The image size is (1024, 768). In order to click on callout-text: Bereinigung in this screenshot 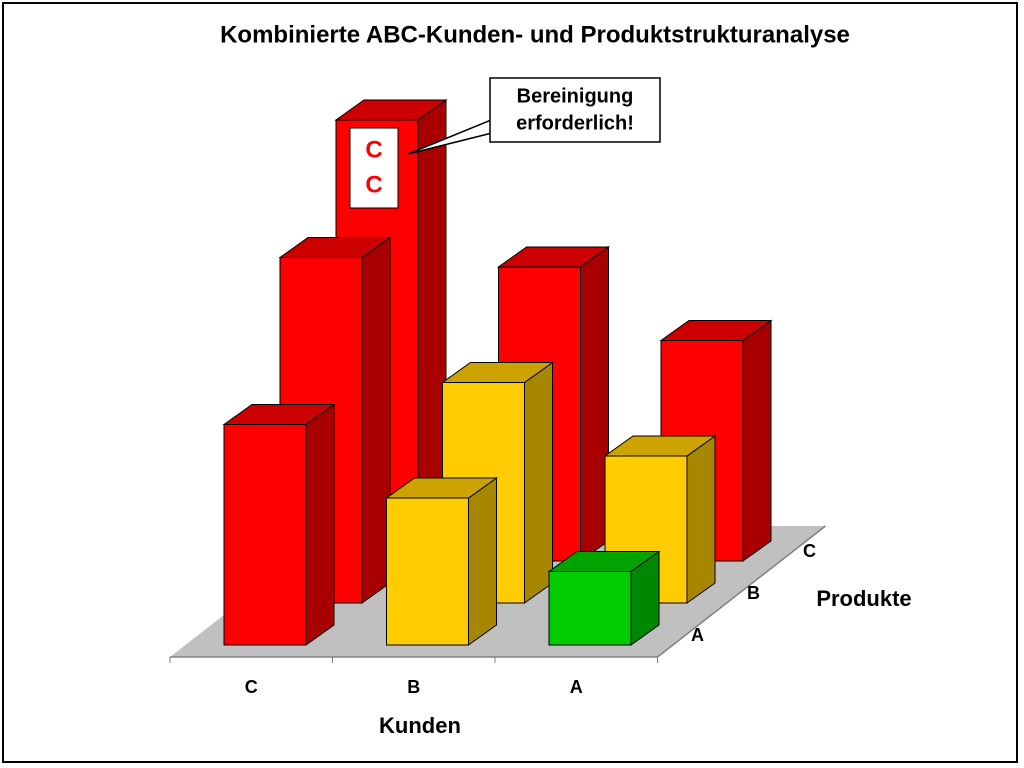, I will do `click(575, 96)`.